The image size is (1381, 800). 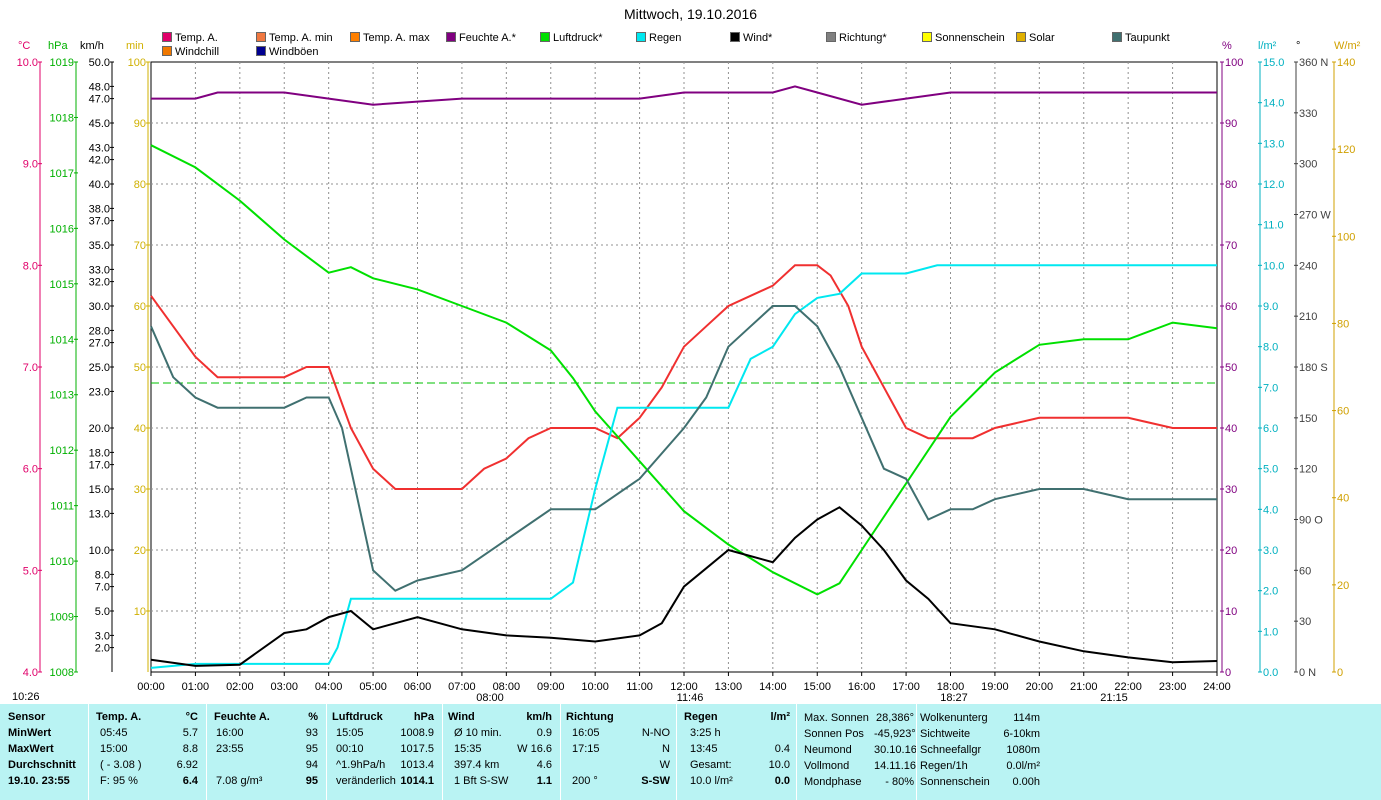 I want to click on temp-time: ( - 3.08 ), so click(x=121, y=765).